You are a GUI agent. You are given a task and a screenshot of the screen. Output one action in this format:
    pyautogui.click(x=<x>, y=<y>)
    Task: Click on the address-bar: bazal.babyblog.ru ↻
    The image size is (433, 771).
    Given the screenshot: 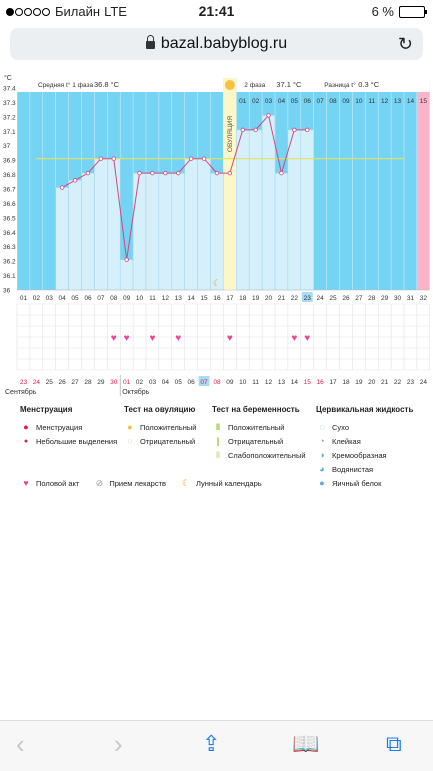 What is the action you would take?
    pyautogui.click(x=216, y=44)
    